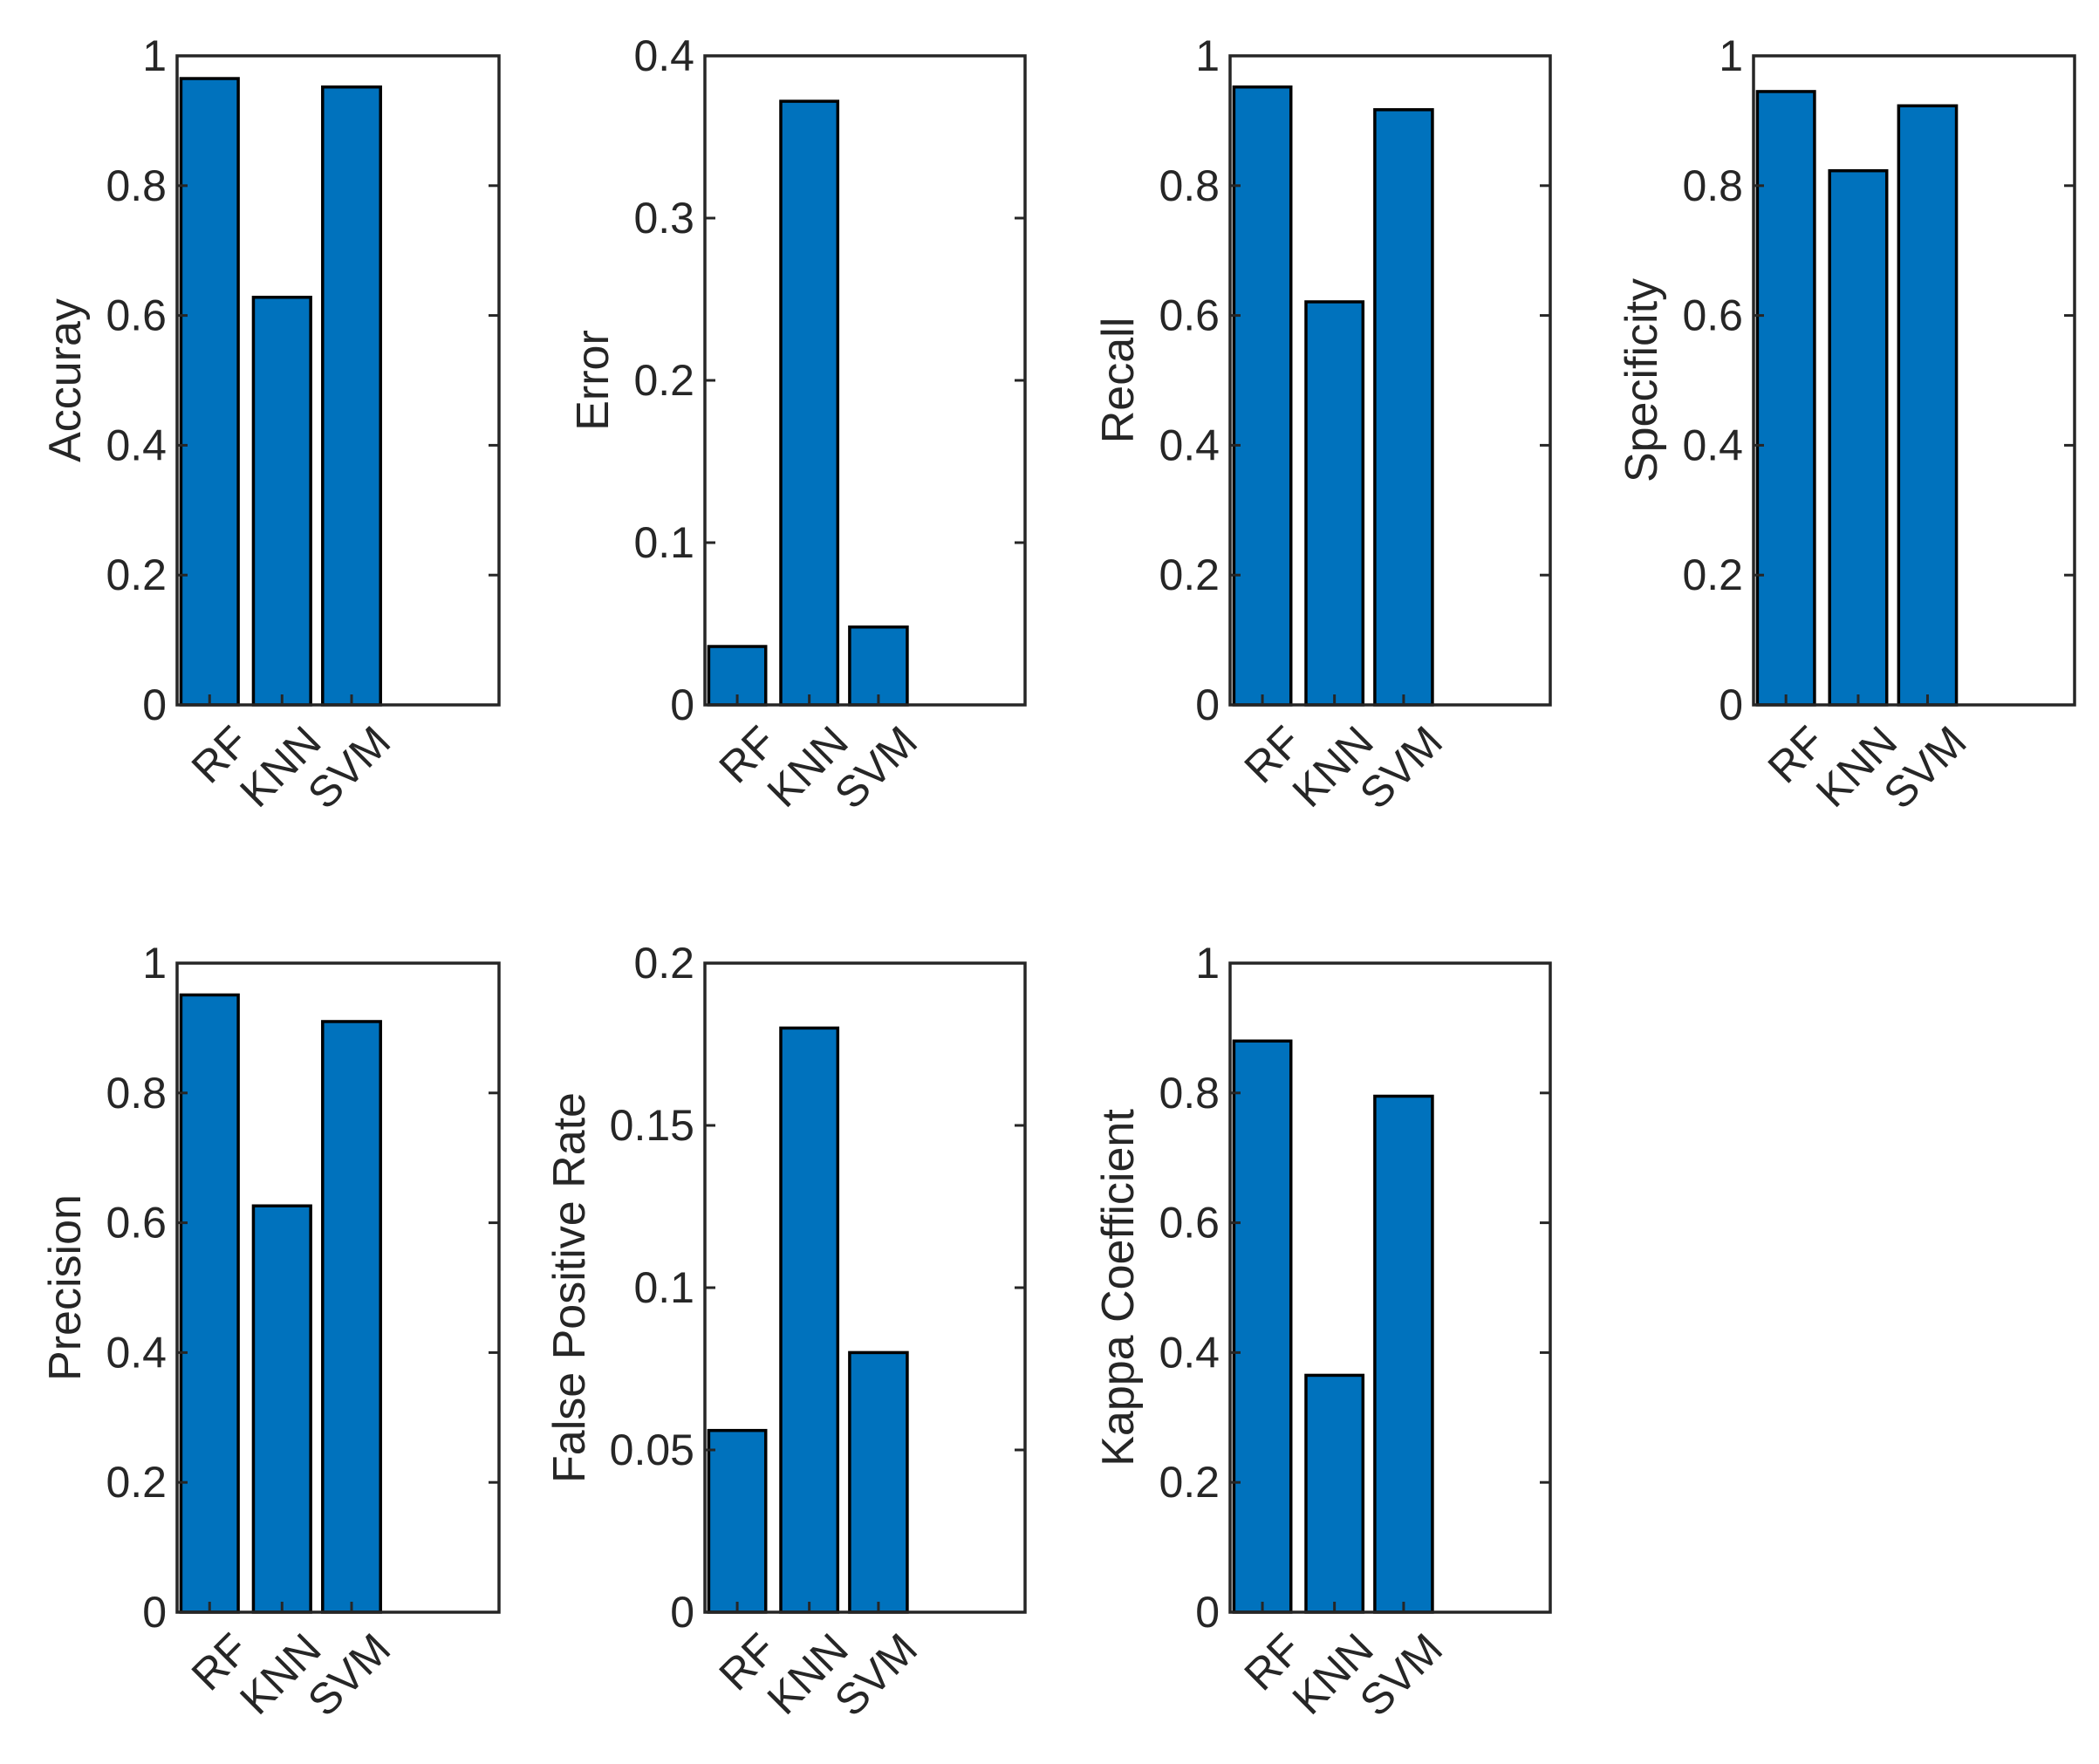 The width and height of the screenshot is (2099, 1764). I want to click on y-tick-label: 0.3, so click(663, 219).